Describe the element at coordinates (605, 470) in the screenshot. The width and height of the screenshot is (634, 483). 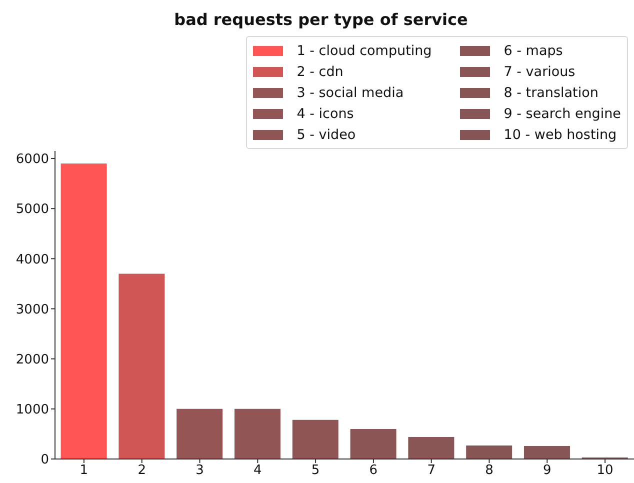
I see `x-tick-label: 10` at that location.